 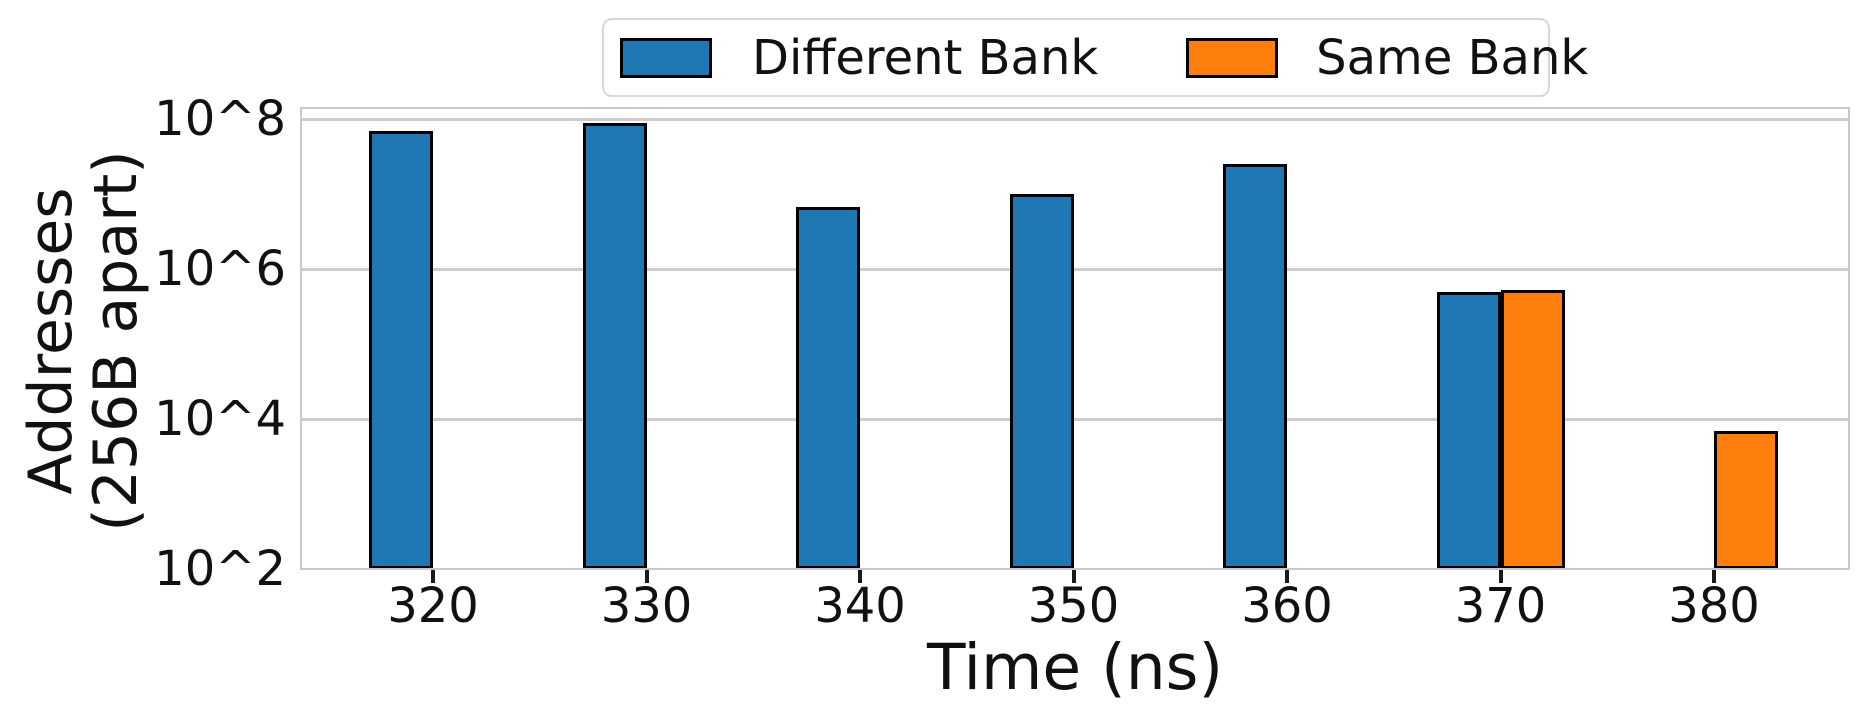 What do you see at coordinates (220, 119) in the screenshot?
I see `y-tick-label-10e8: 10^8` at bounding box center [220, 119].